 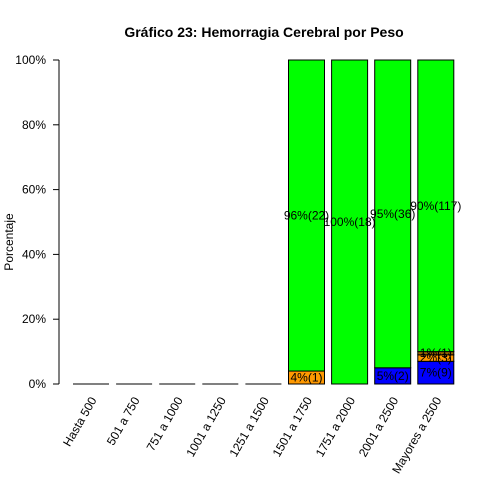 What do you see at coordinates (206, 426) in the screenshot?
I see `x-tick-label: 1001 a 1250` at bounding box center [206, 426].